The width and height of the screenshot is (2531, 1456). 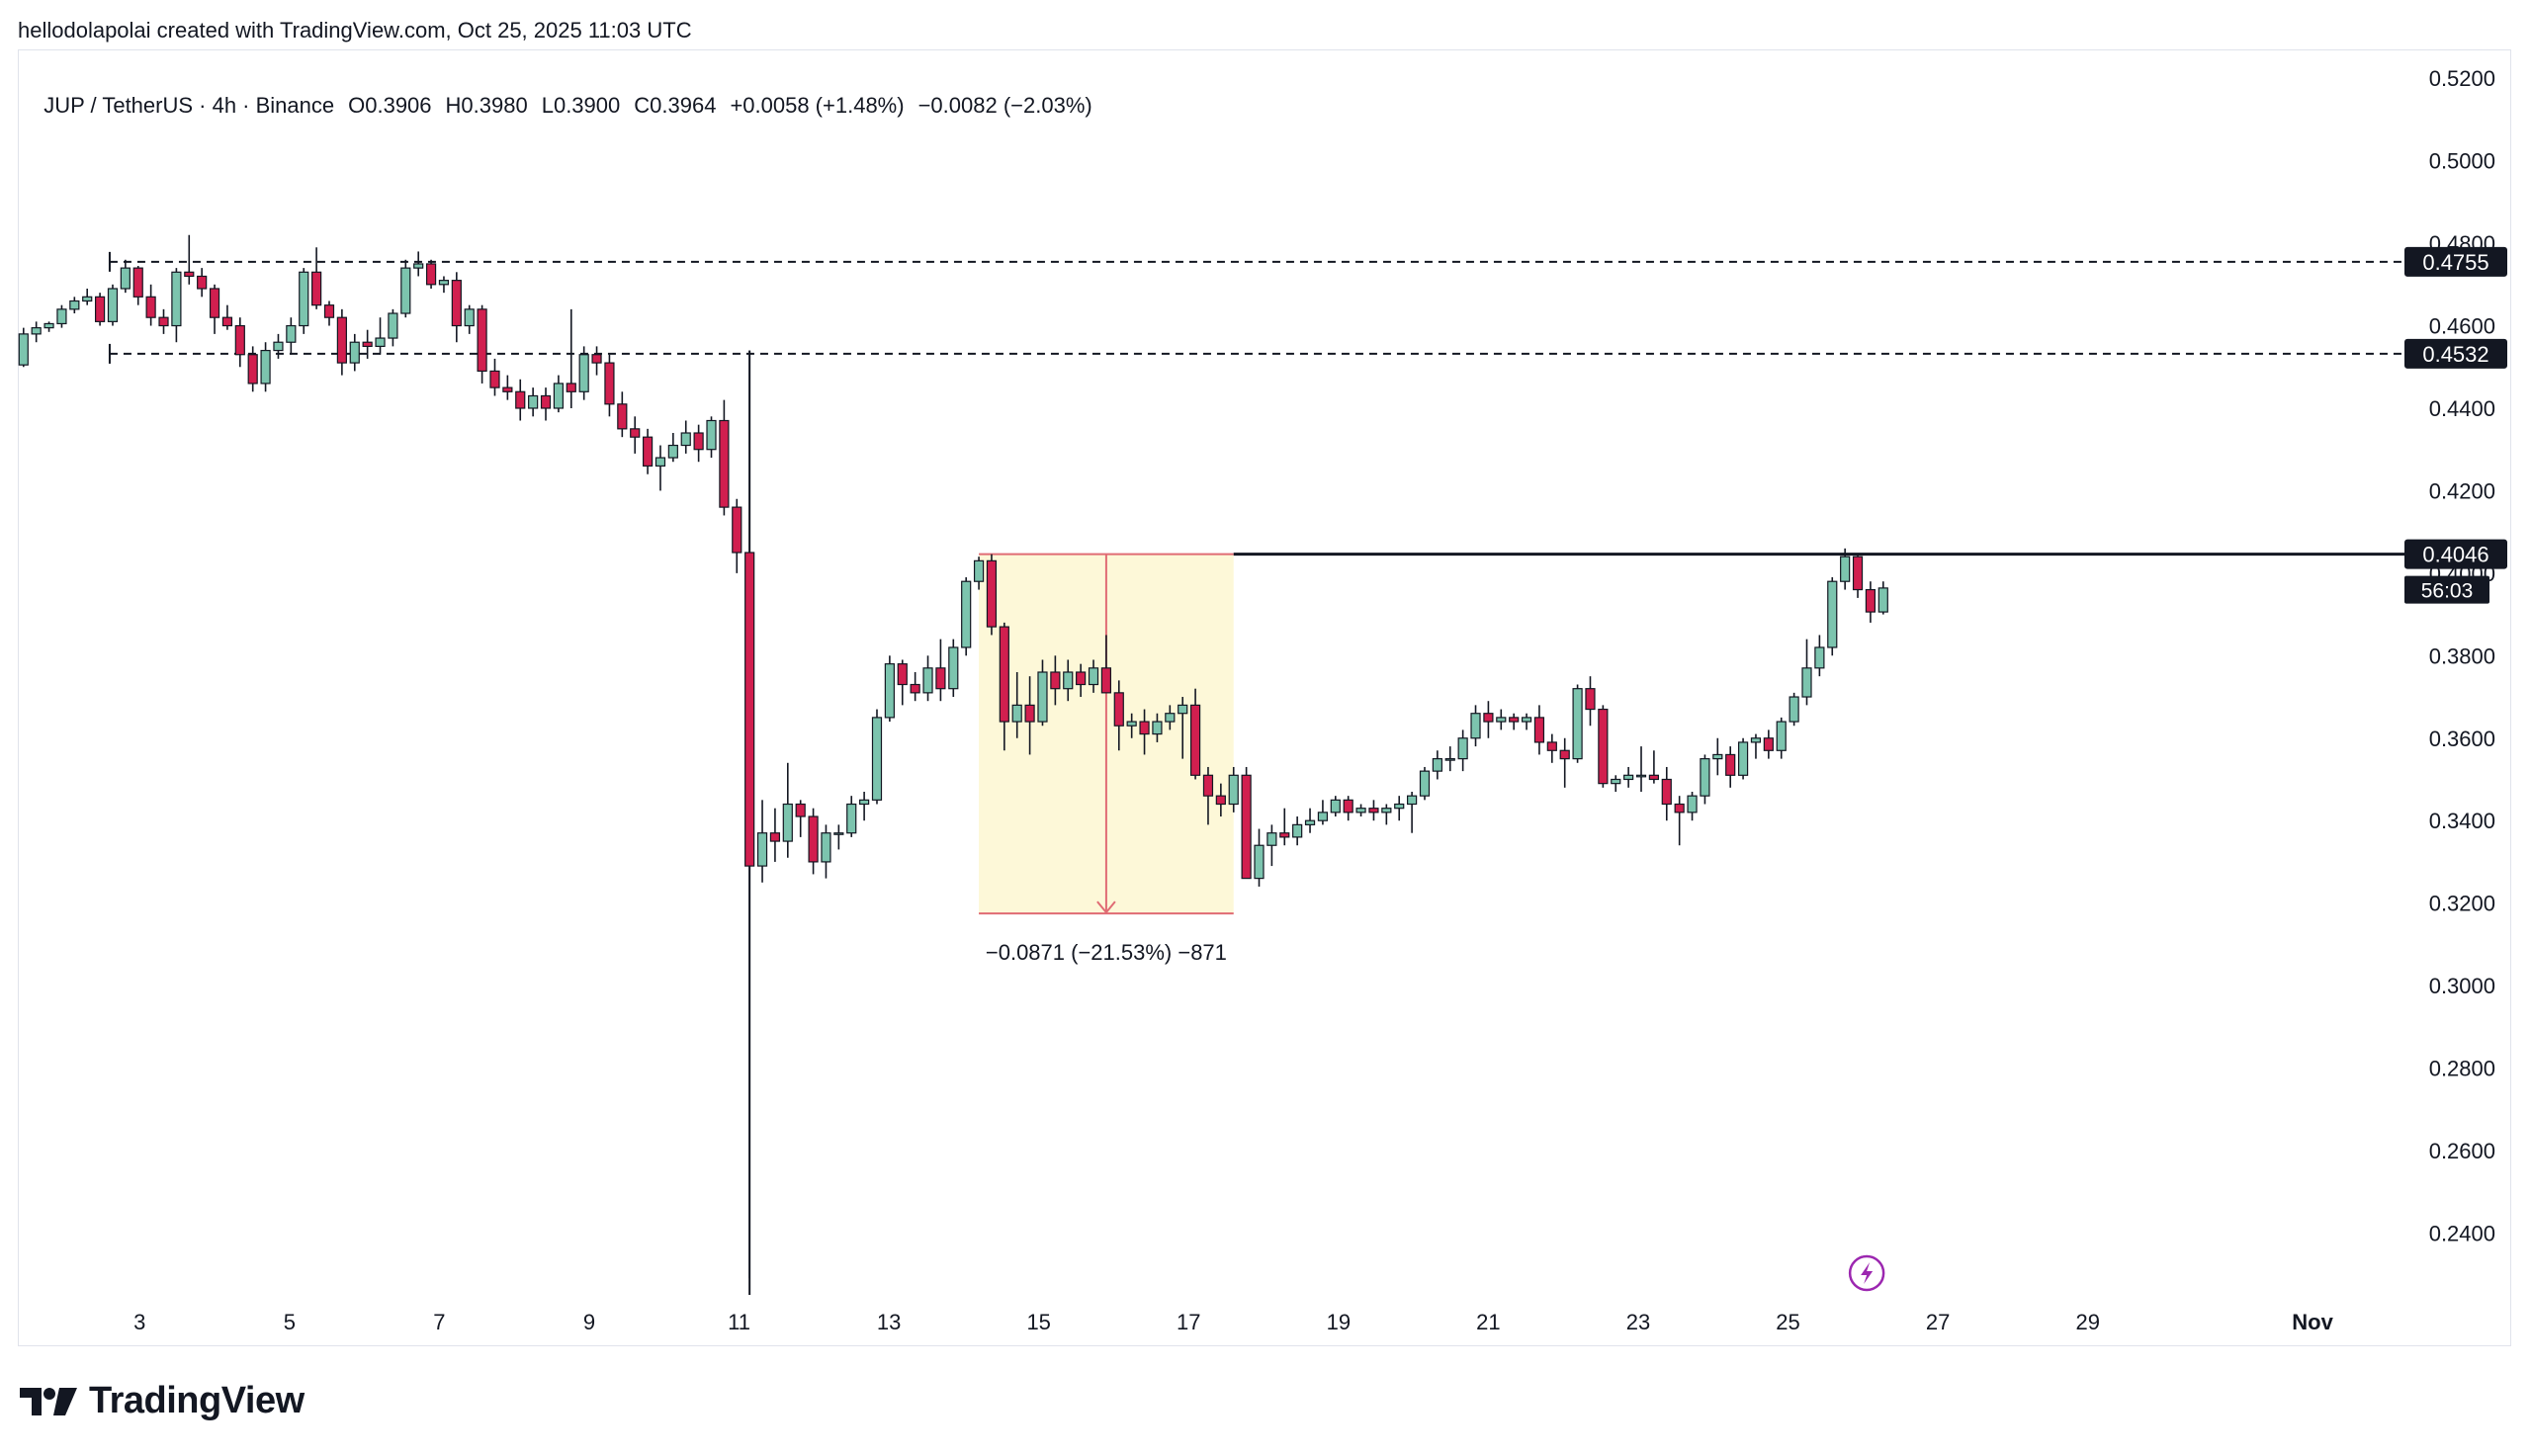 What do you see at coordinates (1339, 1322) in the screenshot?
I see `x-tick-label: 19` at bounding box center [1339, 1322].